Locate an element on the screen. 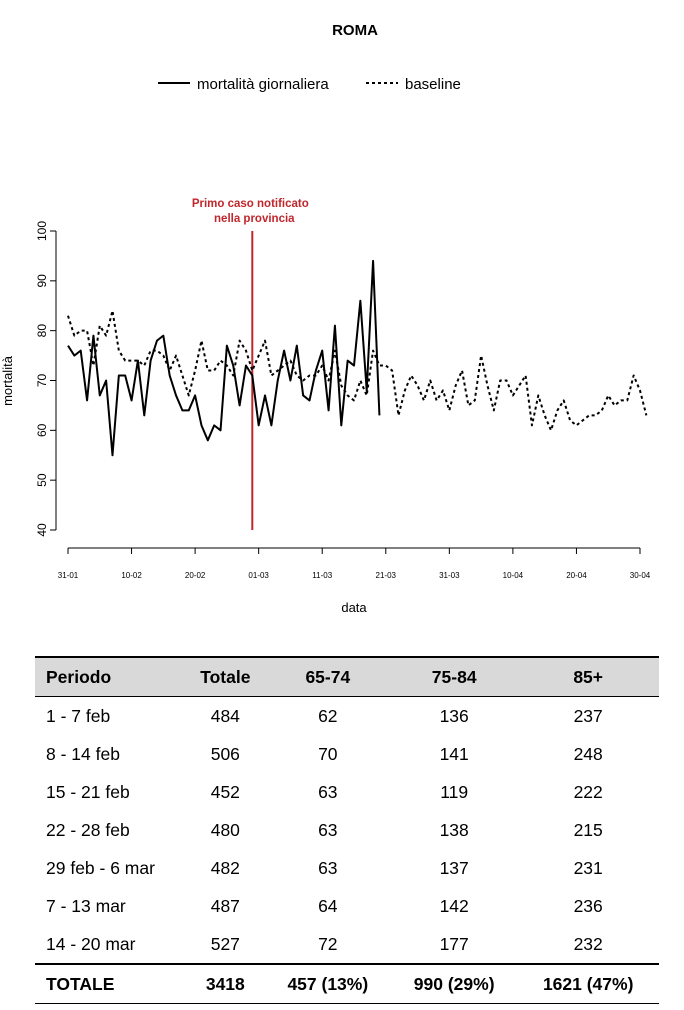  table-row: 1 - 7 feb 484 62 136 237 is located at coordinates (347, 716).